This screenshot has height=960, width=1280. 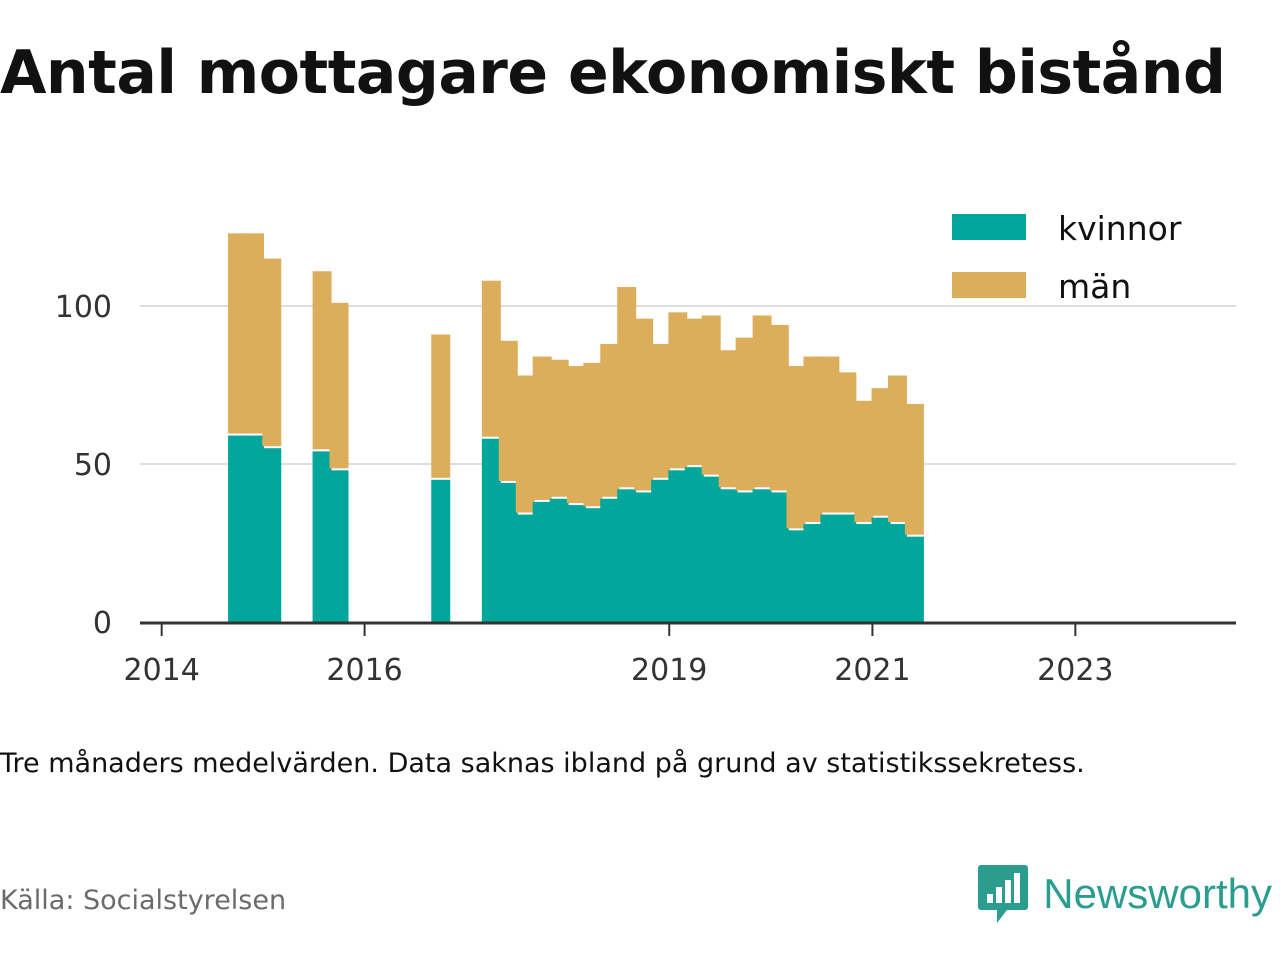 I want to click on chart-bubble-icon, so click(x=1003, y=894).